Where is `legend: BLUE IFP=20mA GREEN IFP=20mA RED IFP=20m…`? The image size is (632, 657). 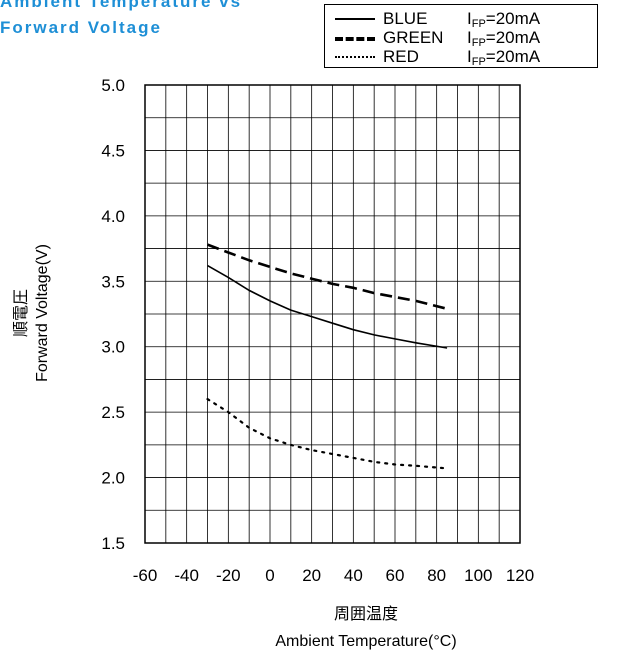
legend: BLUE IFP=20mA GREEN IFP=20mA RED IFP=20m… is located at coordinates (461, 36).